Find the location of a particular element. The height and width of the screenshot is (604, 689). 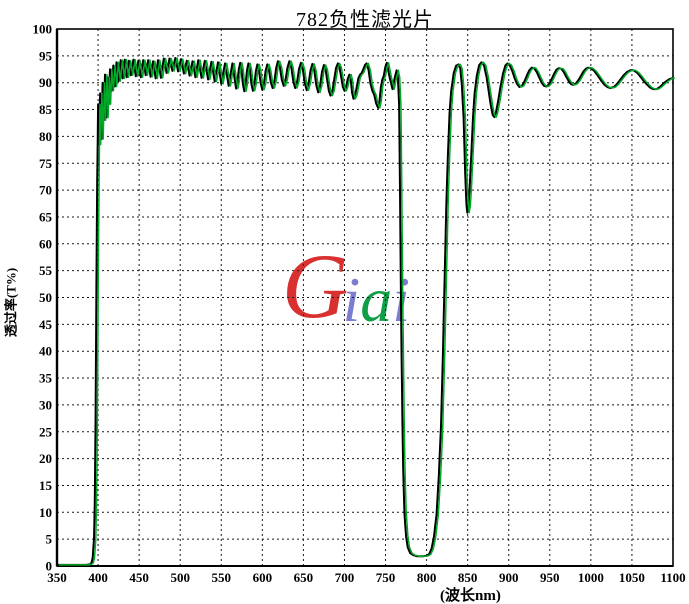

y-tick-label: 35 is located at coordinates (46, 378).